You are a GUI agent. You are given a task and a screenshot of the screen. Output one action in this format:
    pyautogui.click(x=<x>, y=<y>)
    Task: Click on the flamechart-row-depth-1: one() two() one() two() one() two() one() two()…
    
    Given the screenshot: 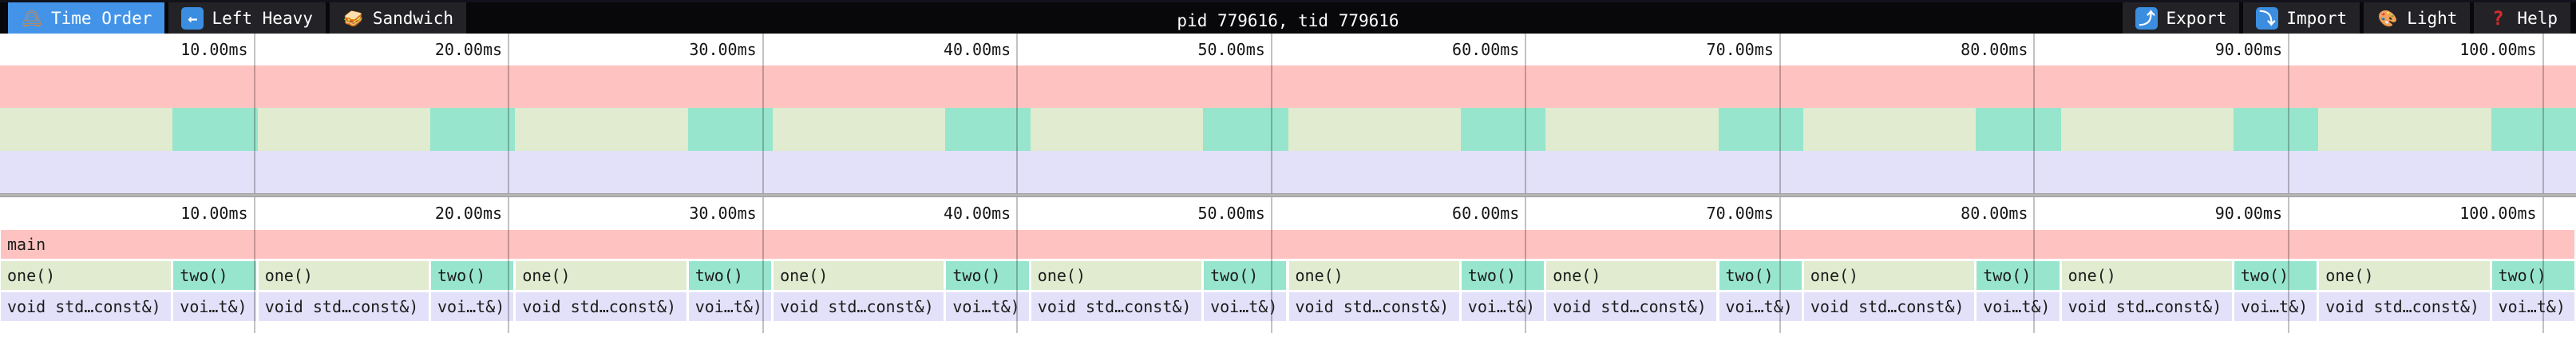 What is the action you would take?
    pyautogui.click(x=1288, y=275)
    